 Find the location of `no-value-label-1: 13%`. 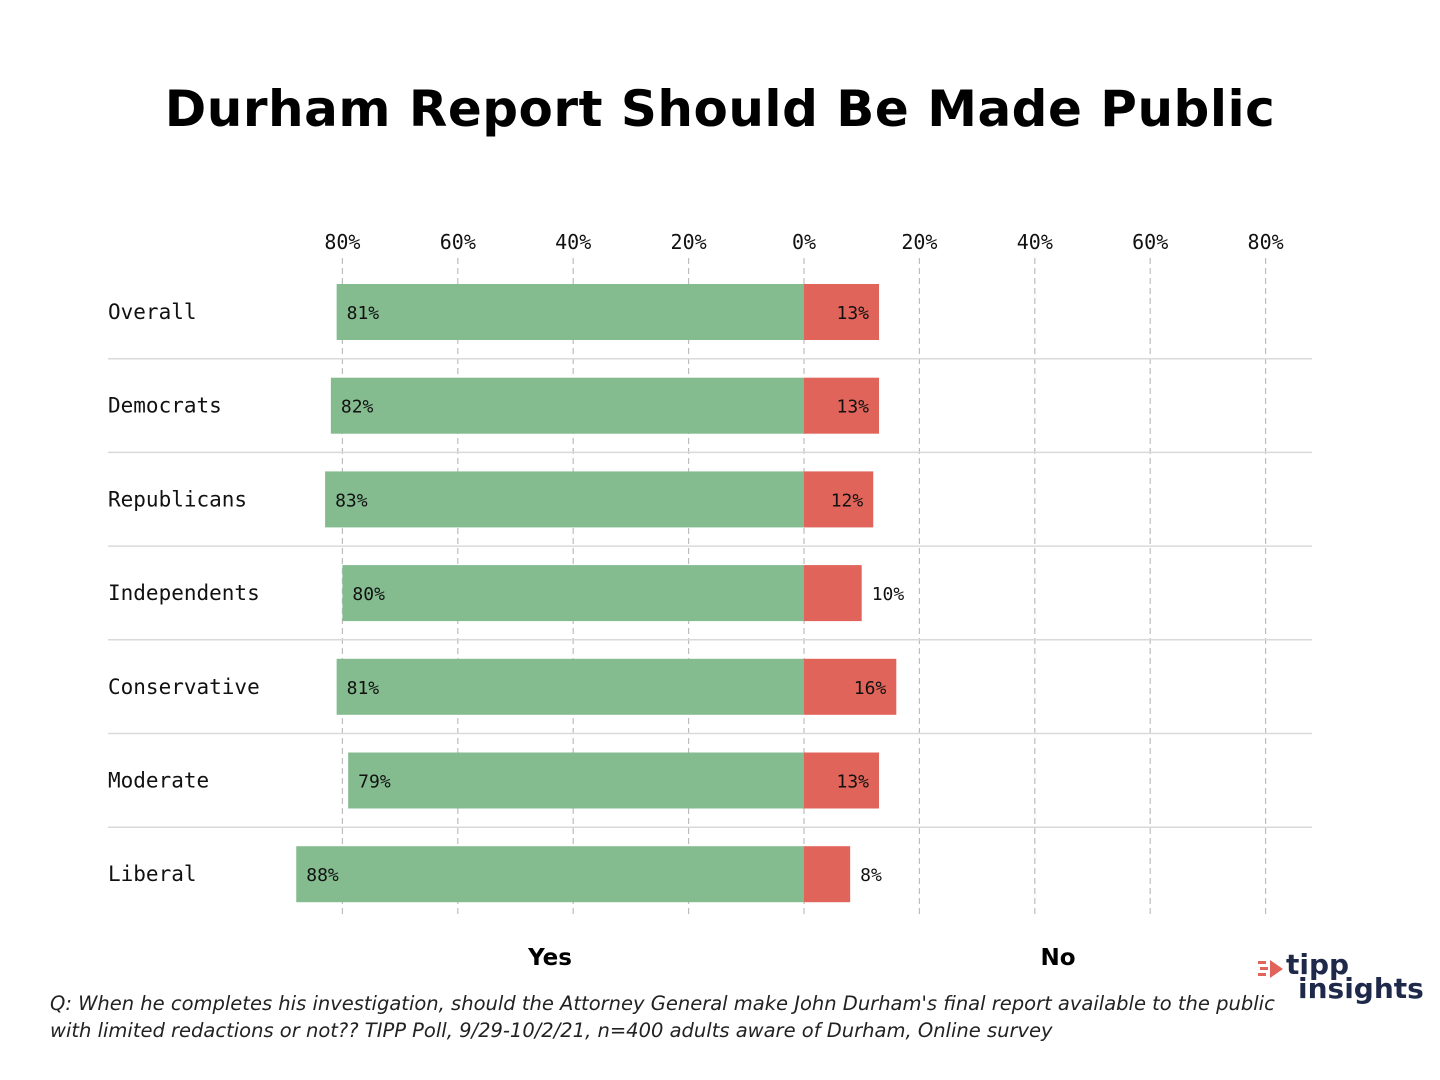

no-value-label-1: 13% is located at coordinates (852, 407).